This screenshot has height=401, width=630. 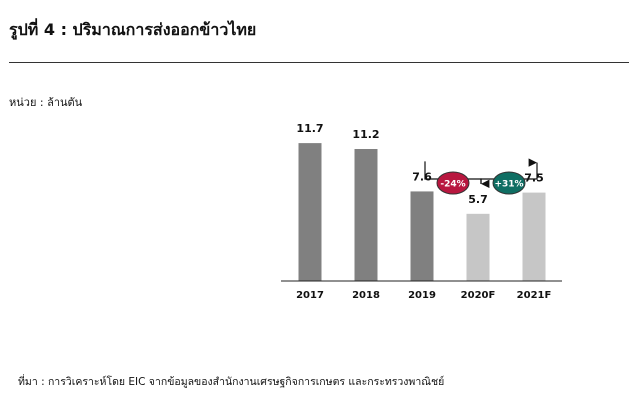 What do you see at coordinates (133, 29) in the screenshot?
I see `page-title: รูปที่ 4 : ปริมาณการส่งออกข้าวไทย` at bounding box center [133, 29].